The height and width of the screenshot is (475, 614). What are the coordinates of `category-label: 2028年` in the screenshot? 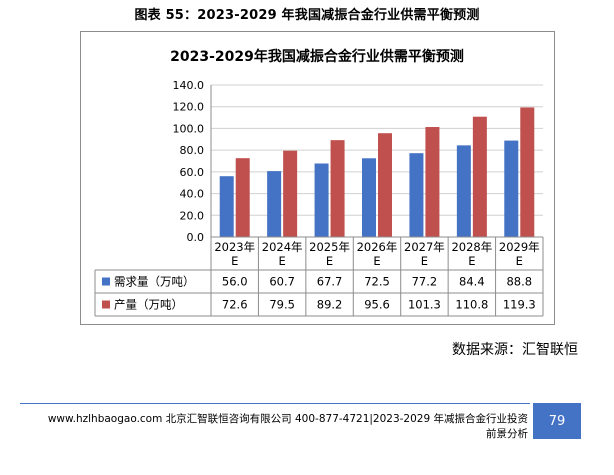 It's located at (471, 247).